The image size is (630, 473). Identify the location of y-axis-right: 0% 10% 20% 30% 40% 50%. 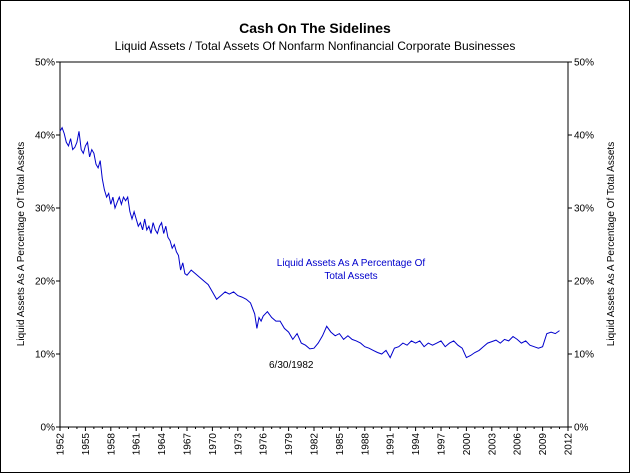
(581, 246).